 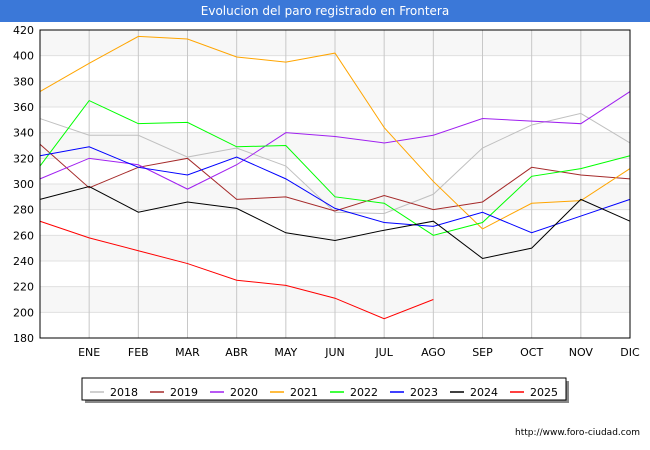 What do you see at coordinates (244, 392) in the screenshot?
I see `legend-label: 2020` at bounding box center [244, 392].